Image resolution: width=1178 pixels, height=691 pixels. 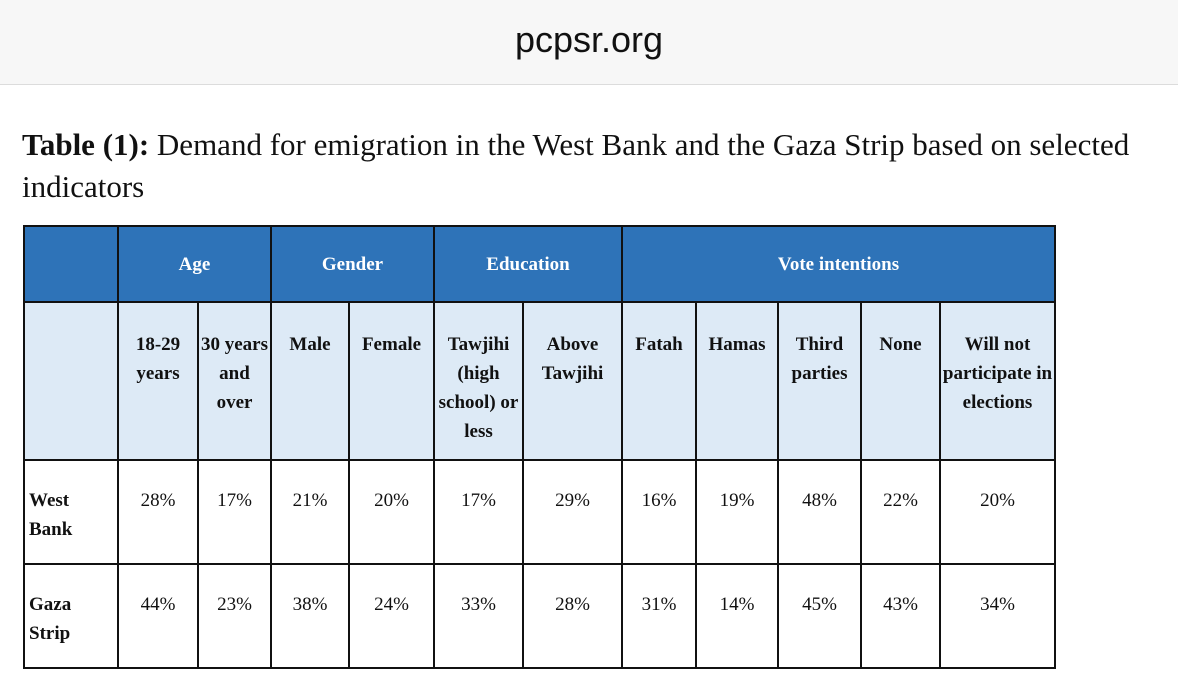 I want to click on table-cell: 34%, so click(x=997, y=616).